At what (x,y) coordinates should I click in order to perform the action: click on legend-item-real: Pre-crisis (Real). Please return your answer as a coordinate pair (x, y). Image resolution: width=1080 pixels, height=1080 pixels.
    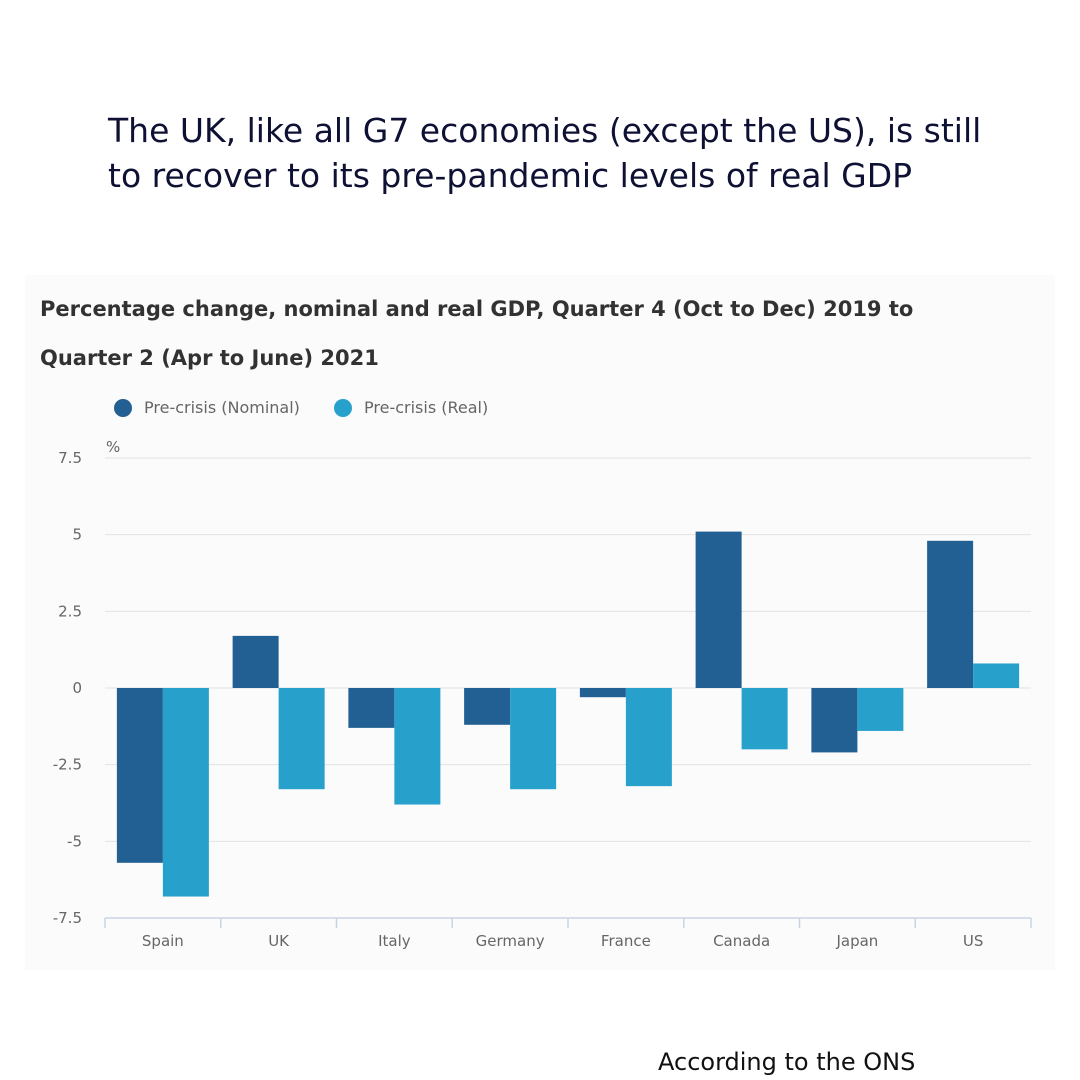
    Looking at the image, I should click on (411, 407).